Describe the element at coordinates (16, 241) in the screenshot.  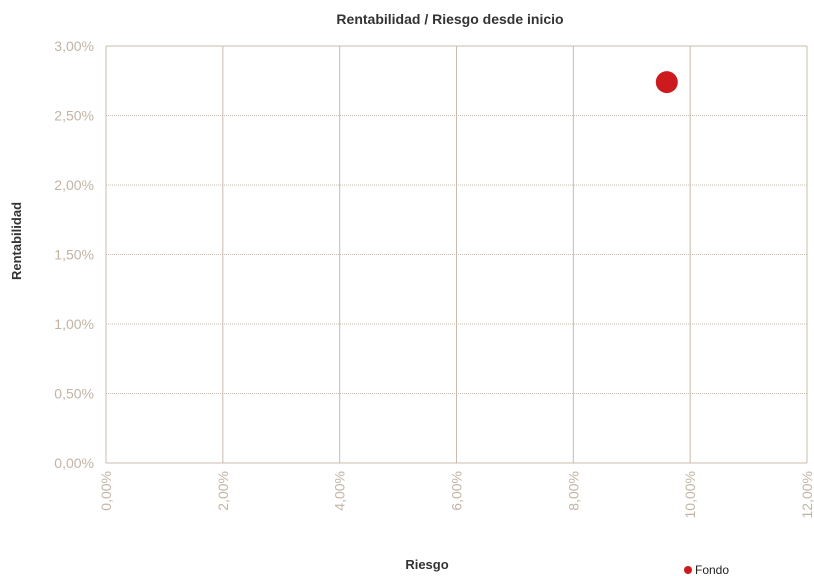
I see `y-axis-label: Rentabilidad` at that location.